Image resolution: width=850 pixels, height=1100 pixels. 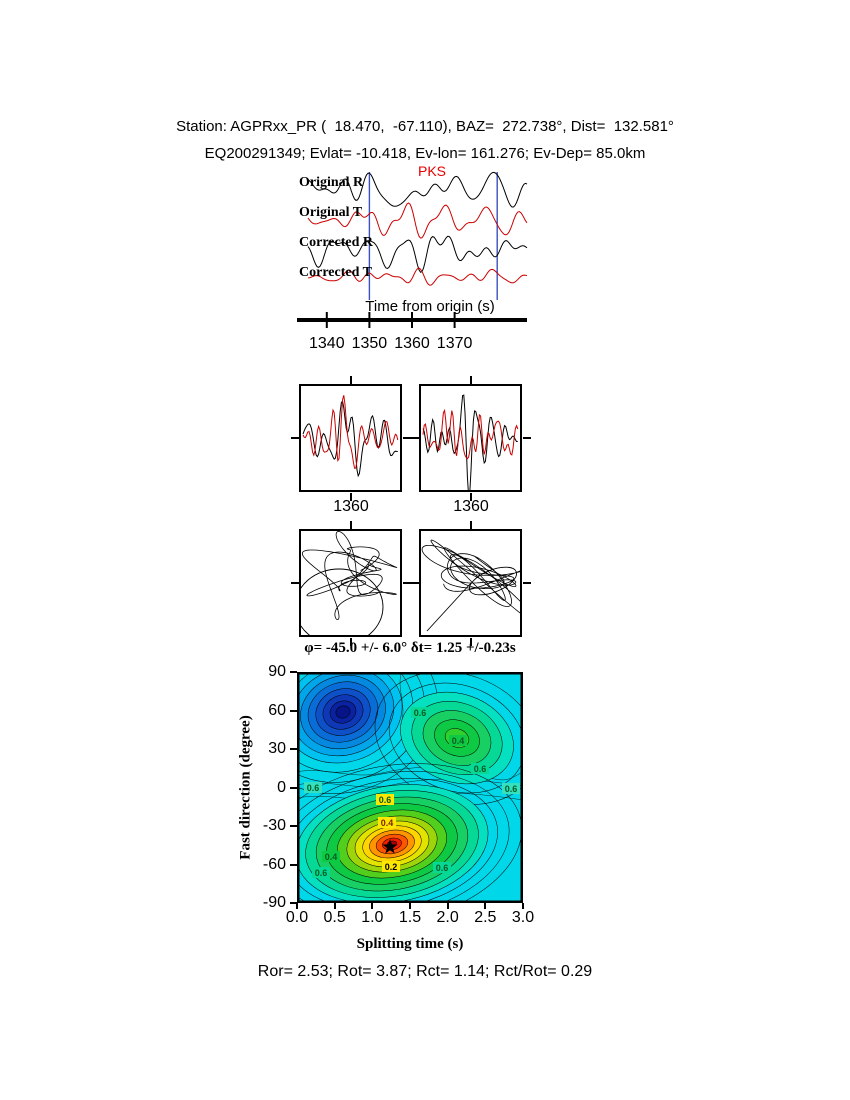 I want to click on y-tick-label: -90, so click(x=274, y=902).